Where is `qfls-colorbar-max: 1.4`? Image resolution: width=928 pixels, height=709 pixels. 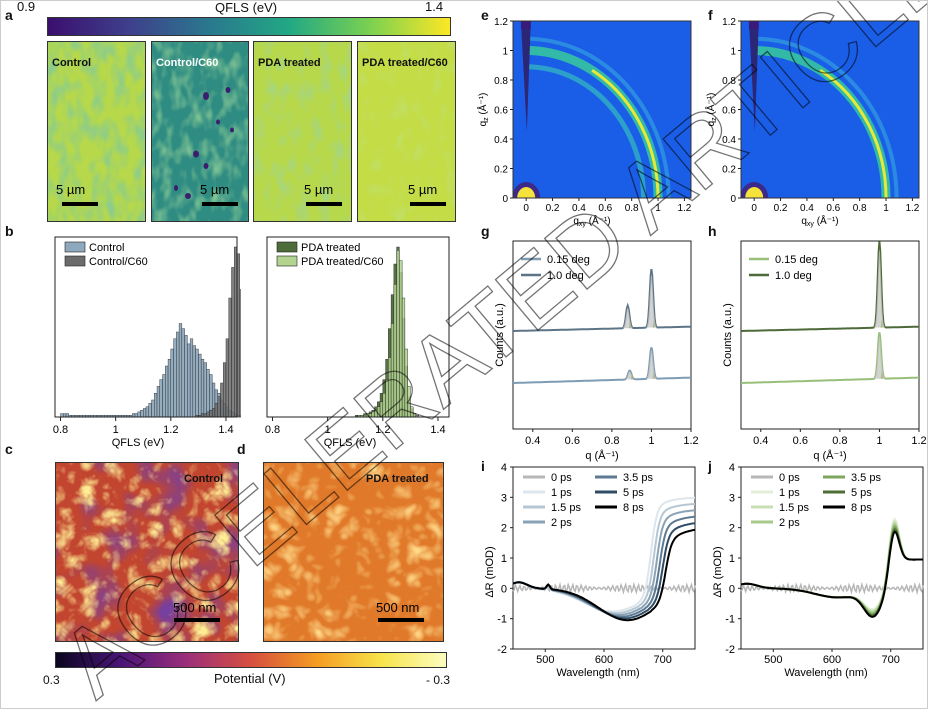
qfls-colorbar-max: 1.4 is located at coordinates (434, 7).